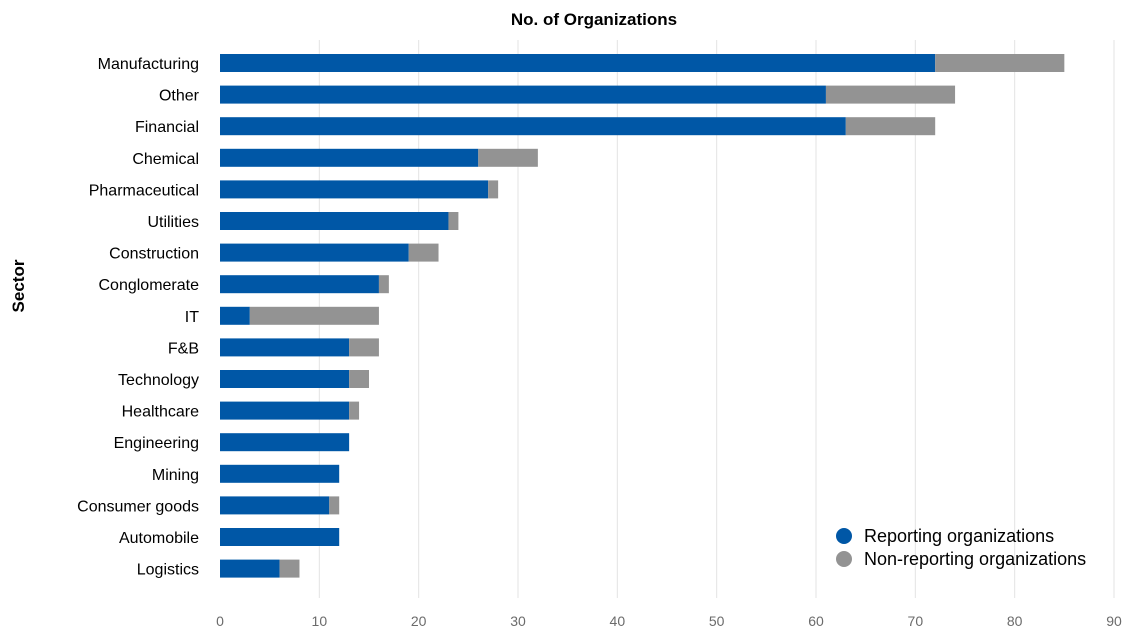  Describe the element at coordinates (154, 254) in the screenshot. I see `category-label: Construction` at that location.